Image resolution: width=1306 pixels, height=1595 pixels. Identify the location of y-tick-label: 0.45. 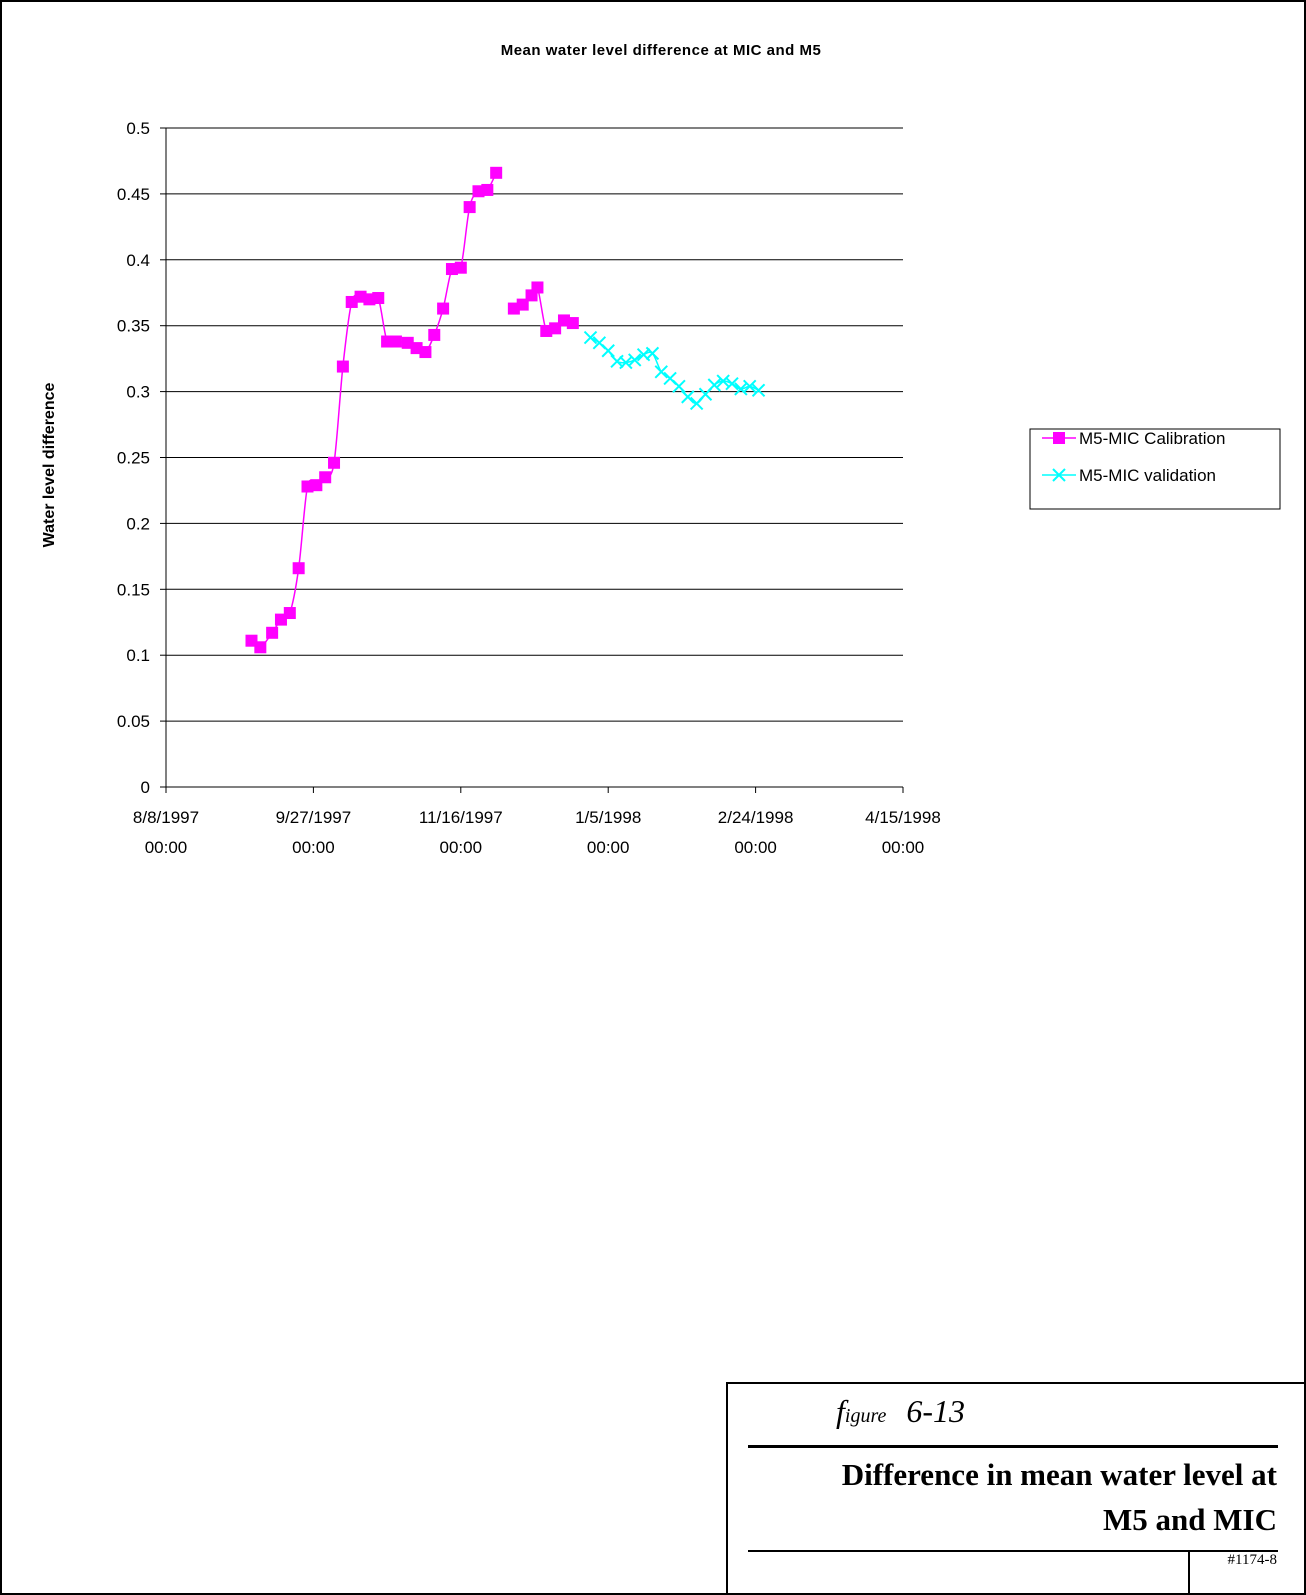
(133, 194).